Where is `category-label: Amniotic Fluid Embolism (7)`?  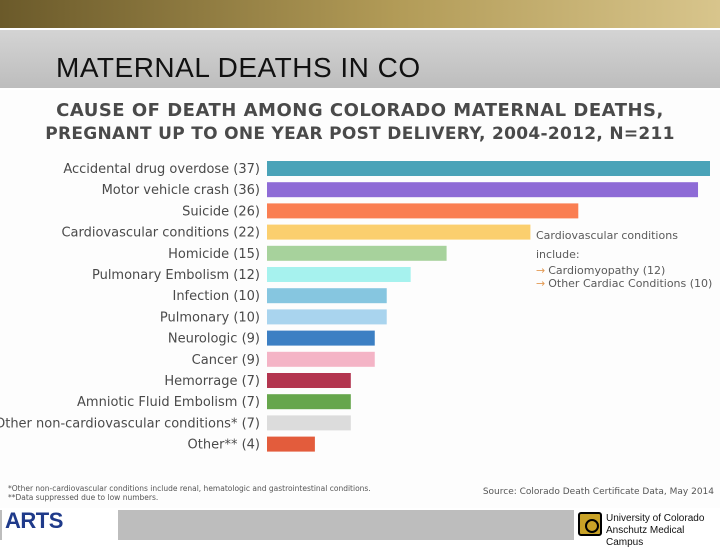
category-label: Amniotic Fluid Embolism (7) is located at coordinates (168, 402).